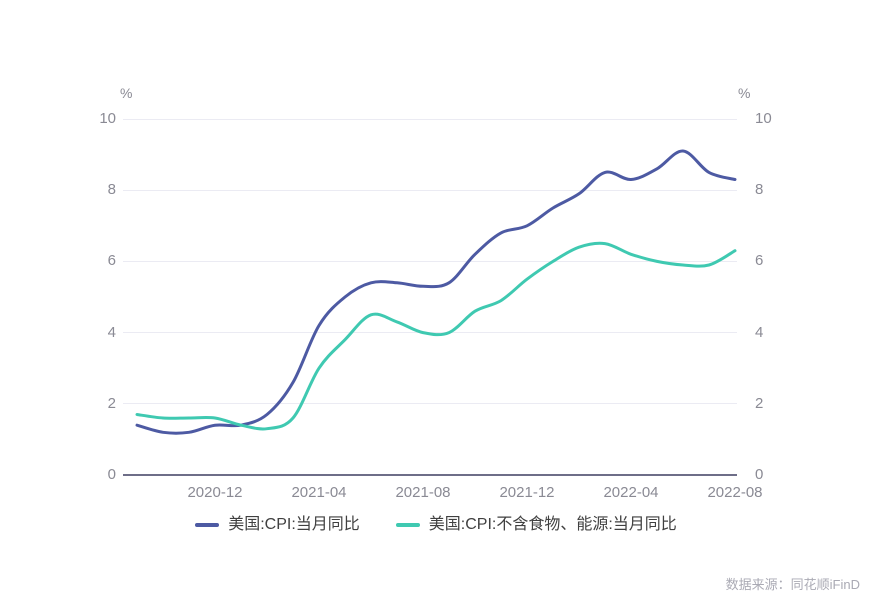 The width and height of the screenshot is (872, 601). I want to click on x-tick-label-2021-12: 2021-12, so click(527, 492).